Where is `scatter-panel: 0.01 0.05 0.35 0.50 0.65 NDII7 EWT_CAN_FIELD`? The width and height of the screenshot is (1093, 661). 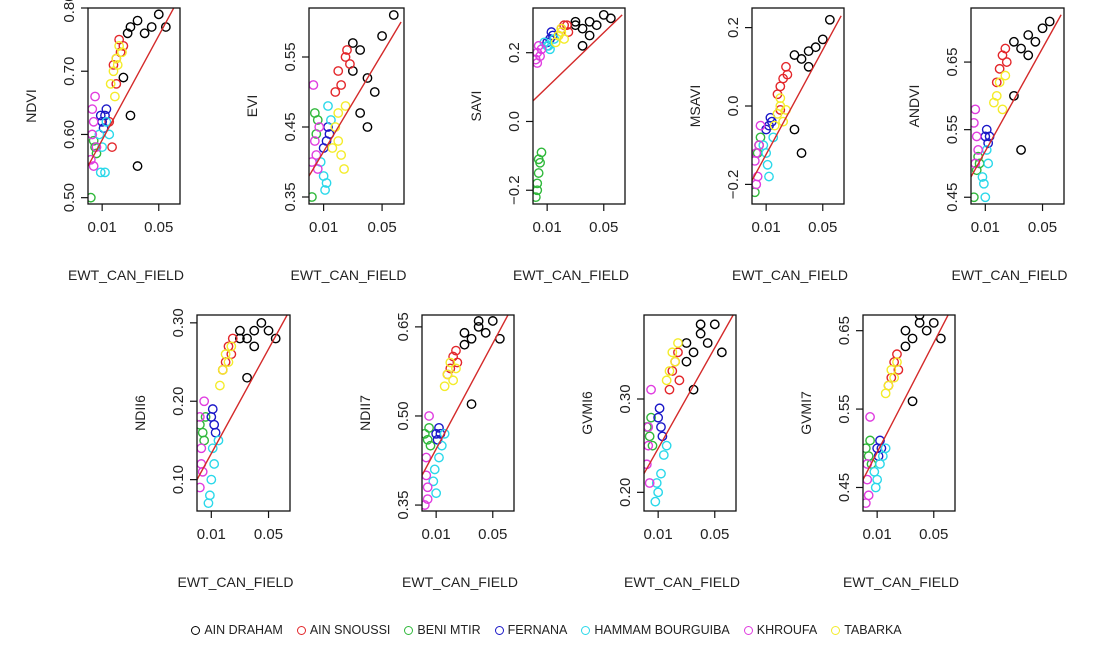
scatter-panel: 0.01 0.05 0.35 0.50 0.65 NDII7 EWT_CAN_FIELD is located at coordinates (437, 451).